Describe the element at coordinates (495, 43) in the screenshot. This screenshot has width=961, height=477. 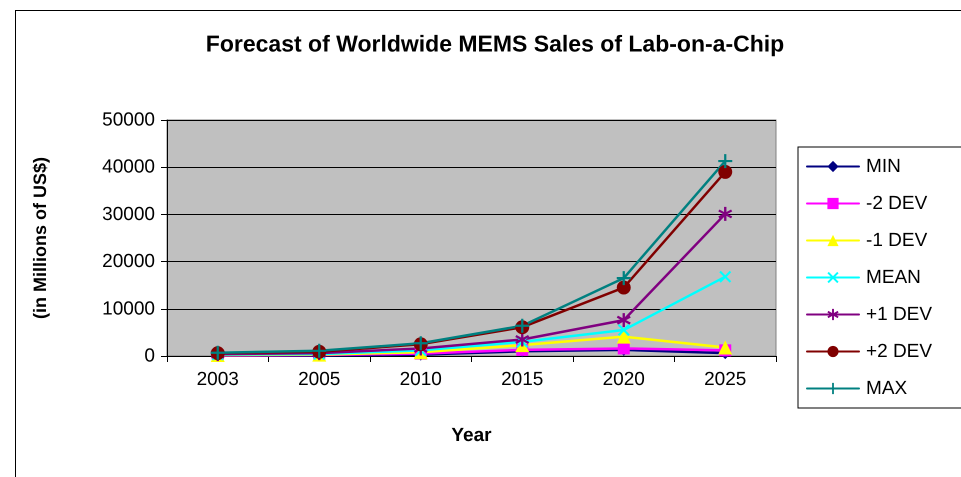
I see `chart-title: Forecast of Worldwide MEMS Sales of Lab-on-a-Chip` at that location.